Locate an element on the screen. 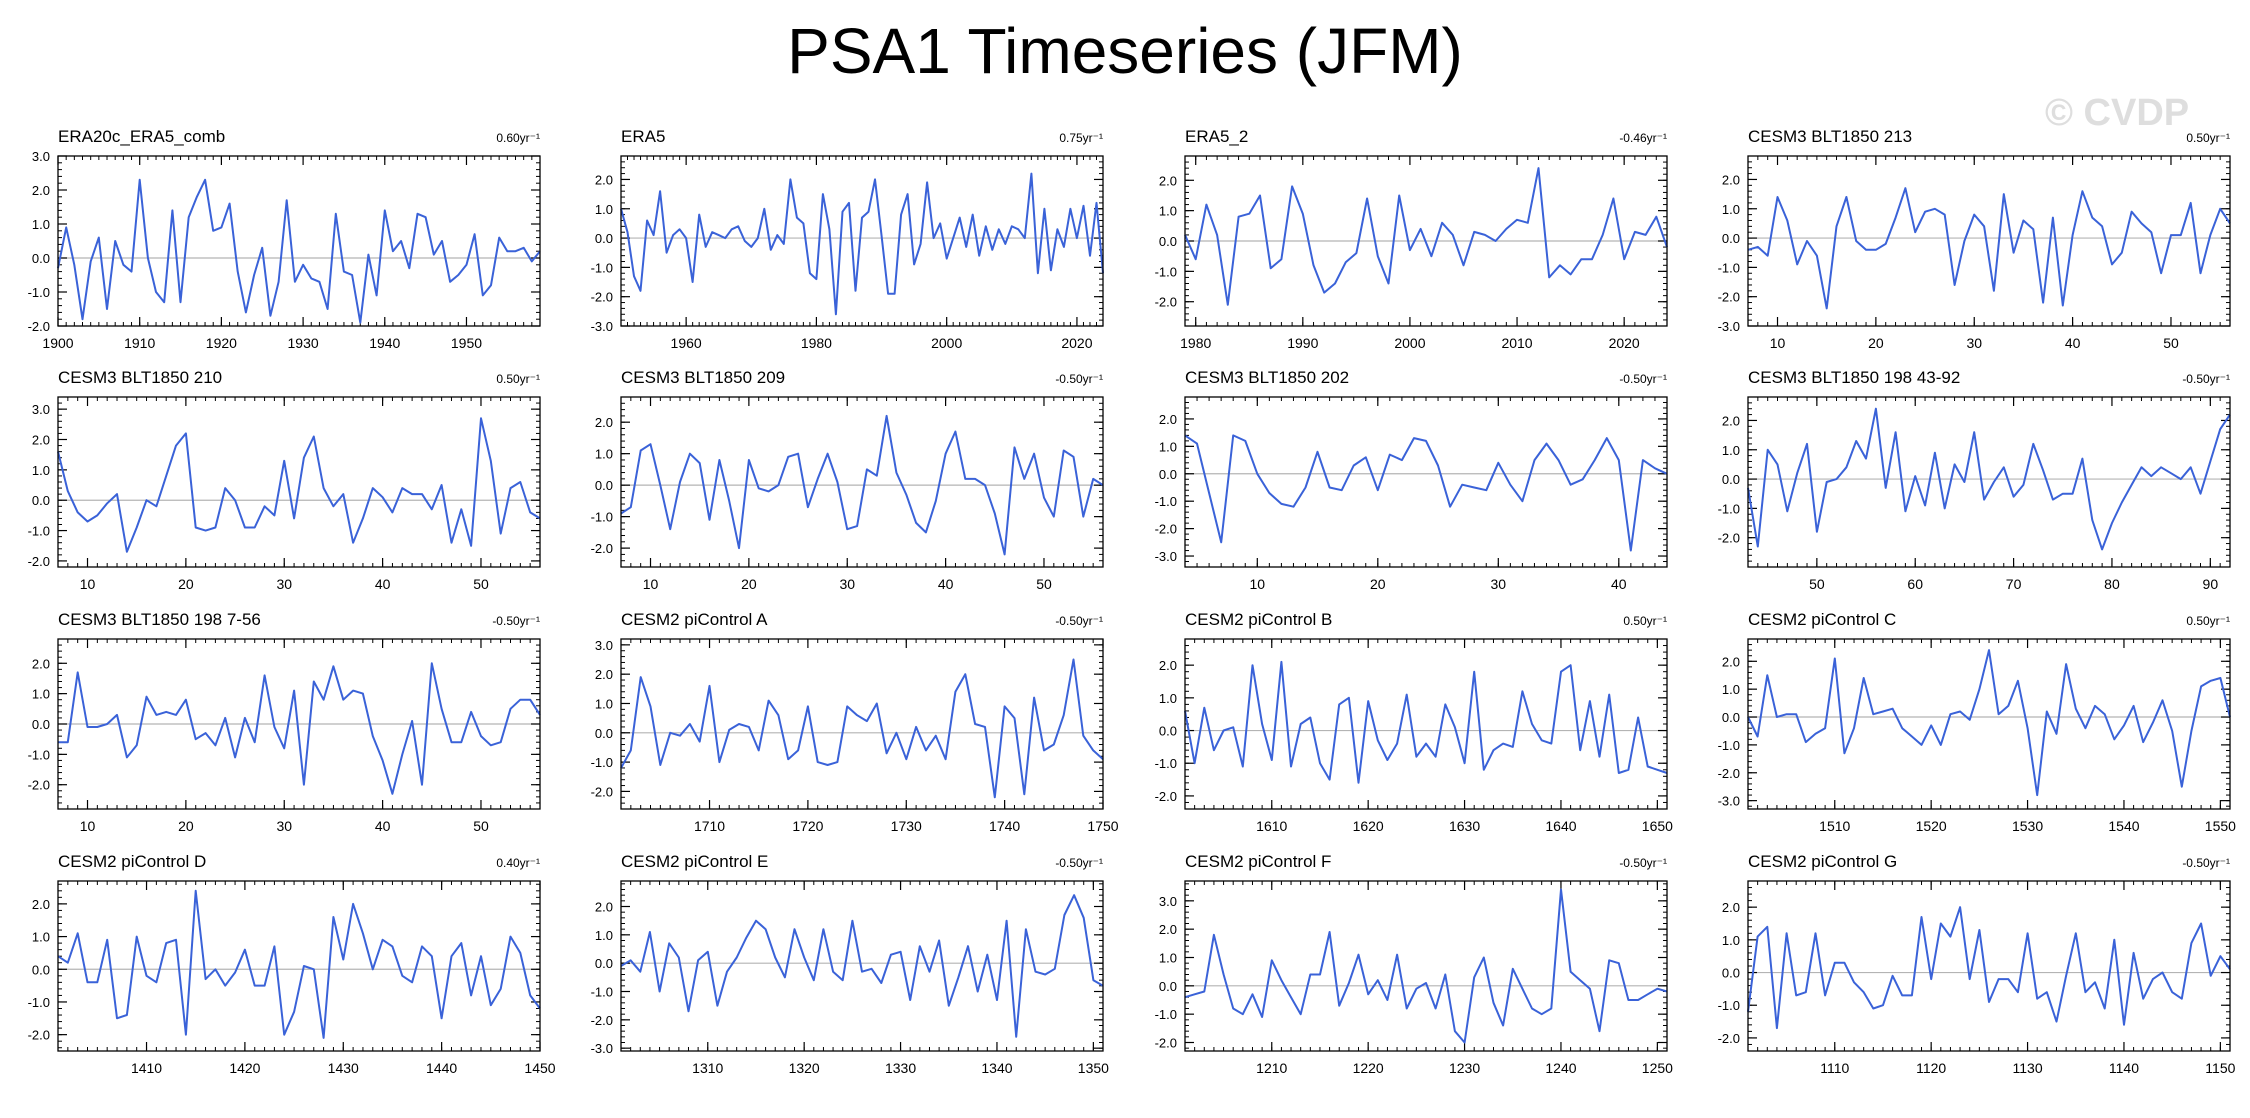  panel-title: CESM2 piControl E is located at coordinates (694, 861).